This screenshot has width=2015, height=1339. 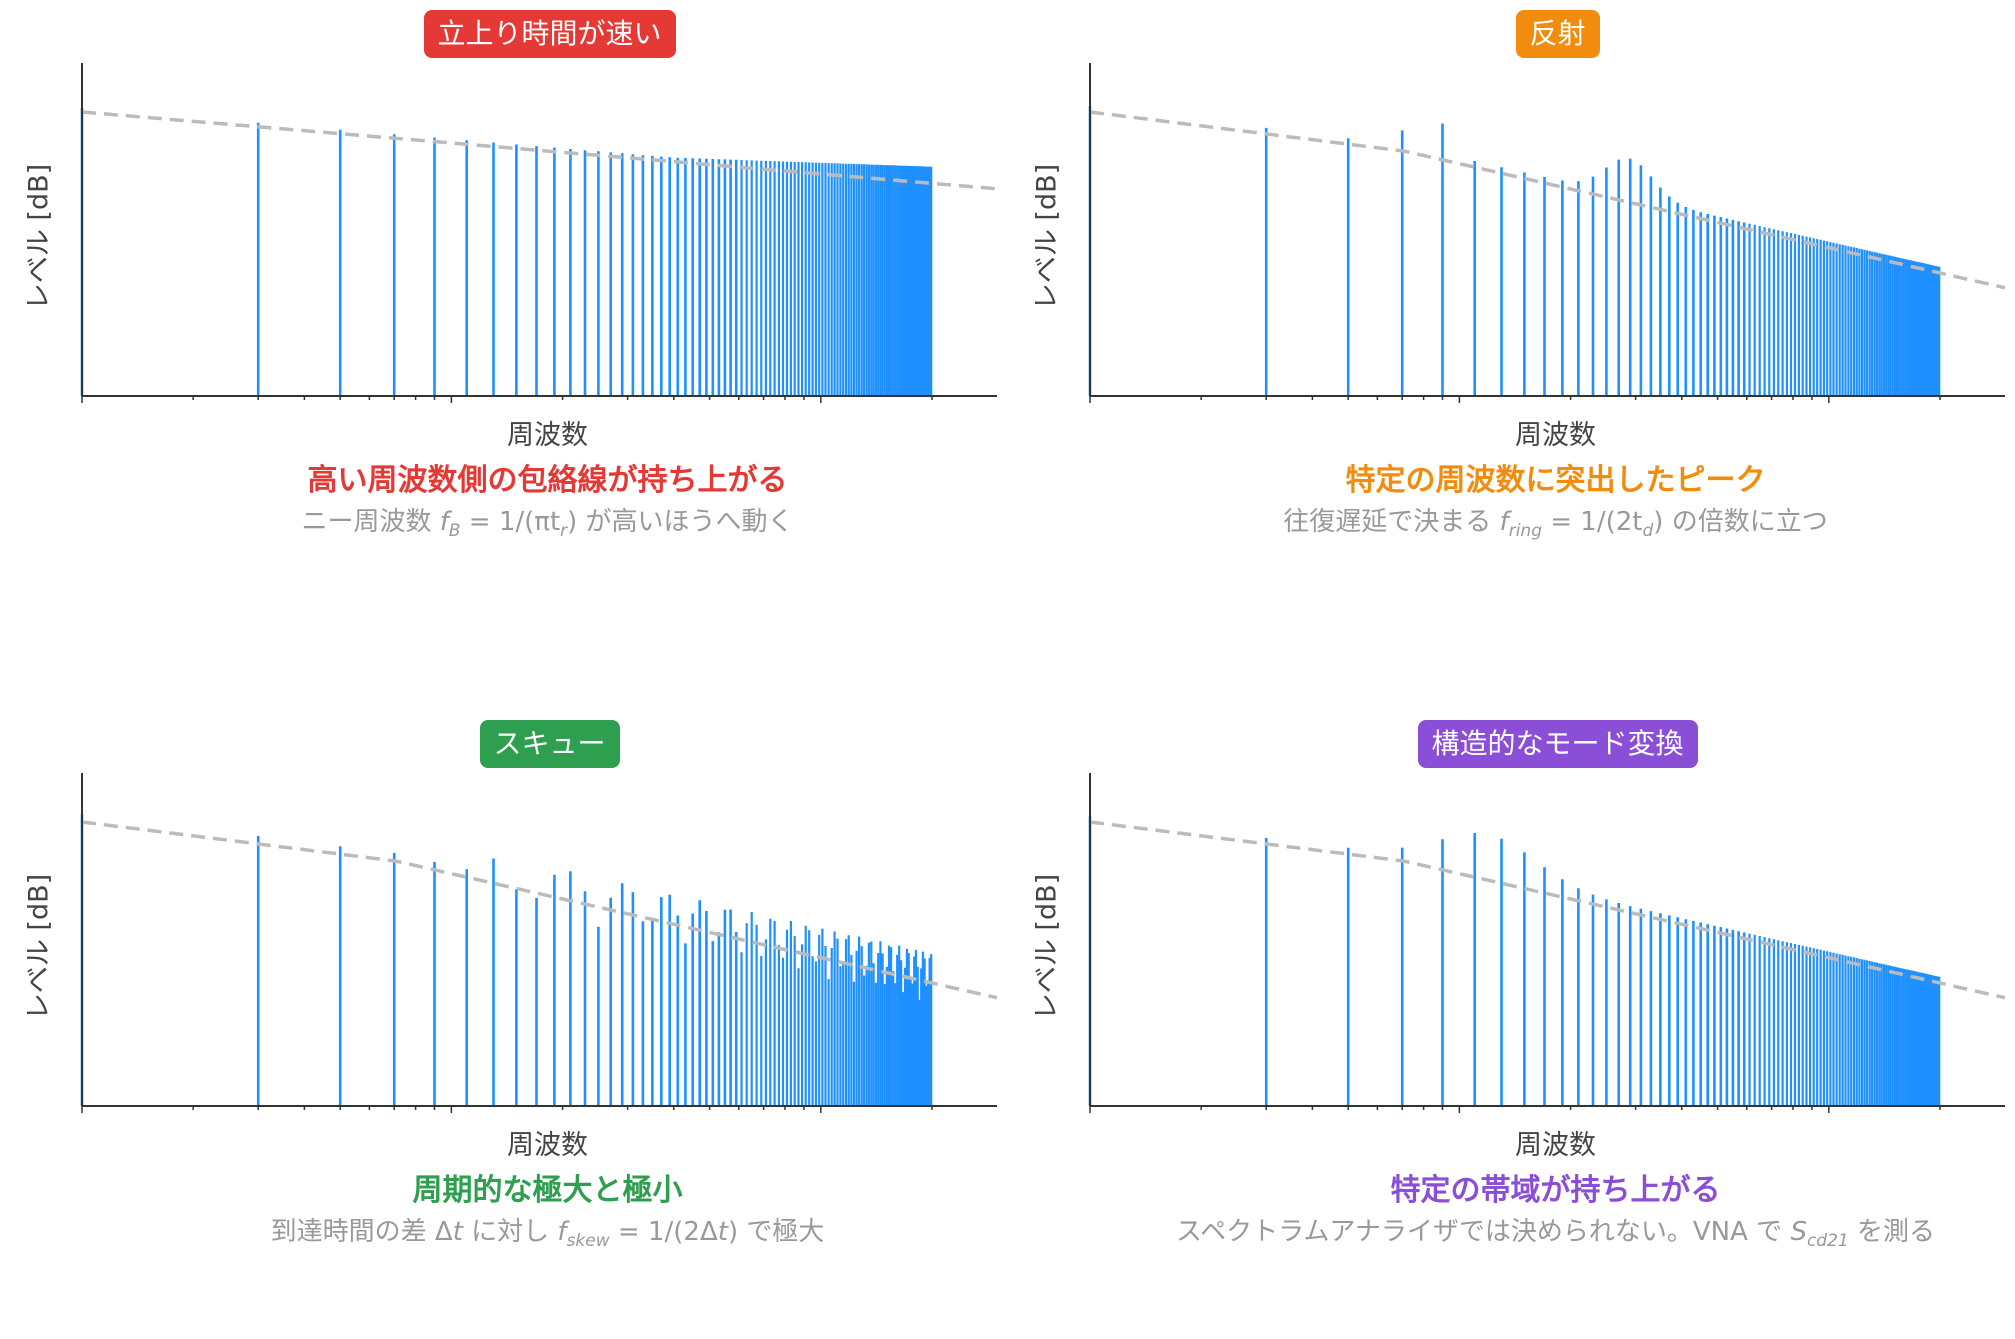 I want to click on chart-caption: 特定の帯域が持ち上がる, so click(x=1555, y=1190).